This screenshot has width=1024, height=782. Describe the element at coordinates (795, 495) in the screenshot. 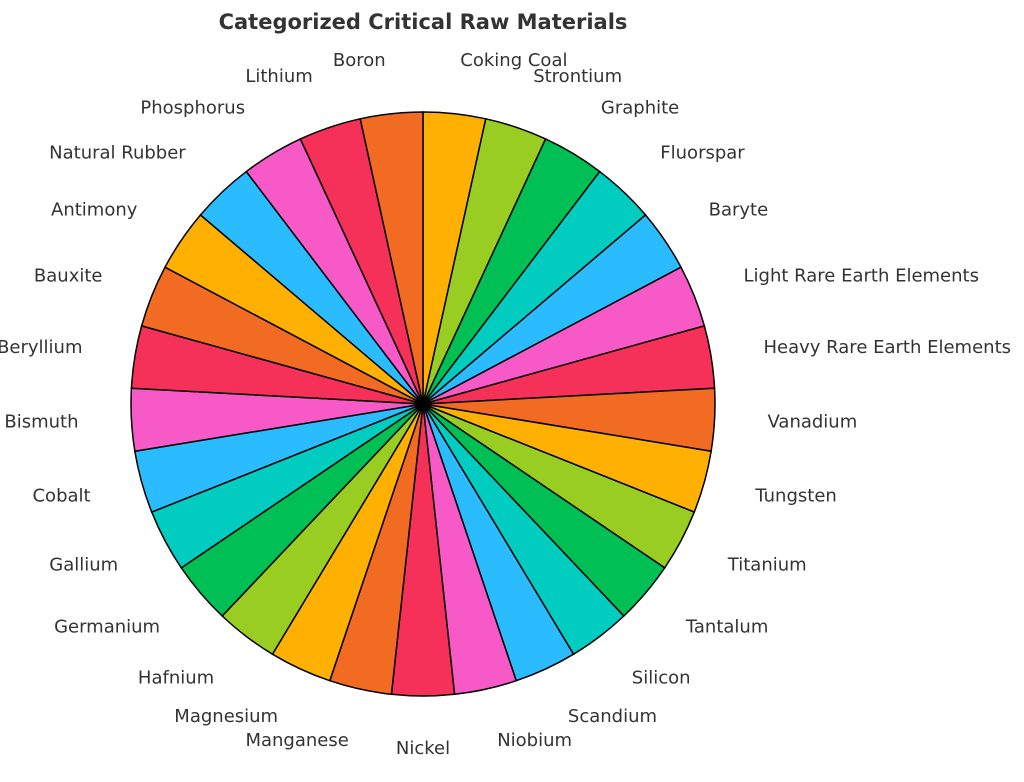

I see `pie-label-tungsten: Tungsten` at that location.